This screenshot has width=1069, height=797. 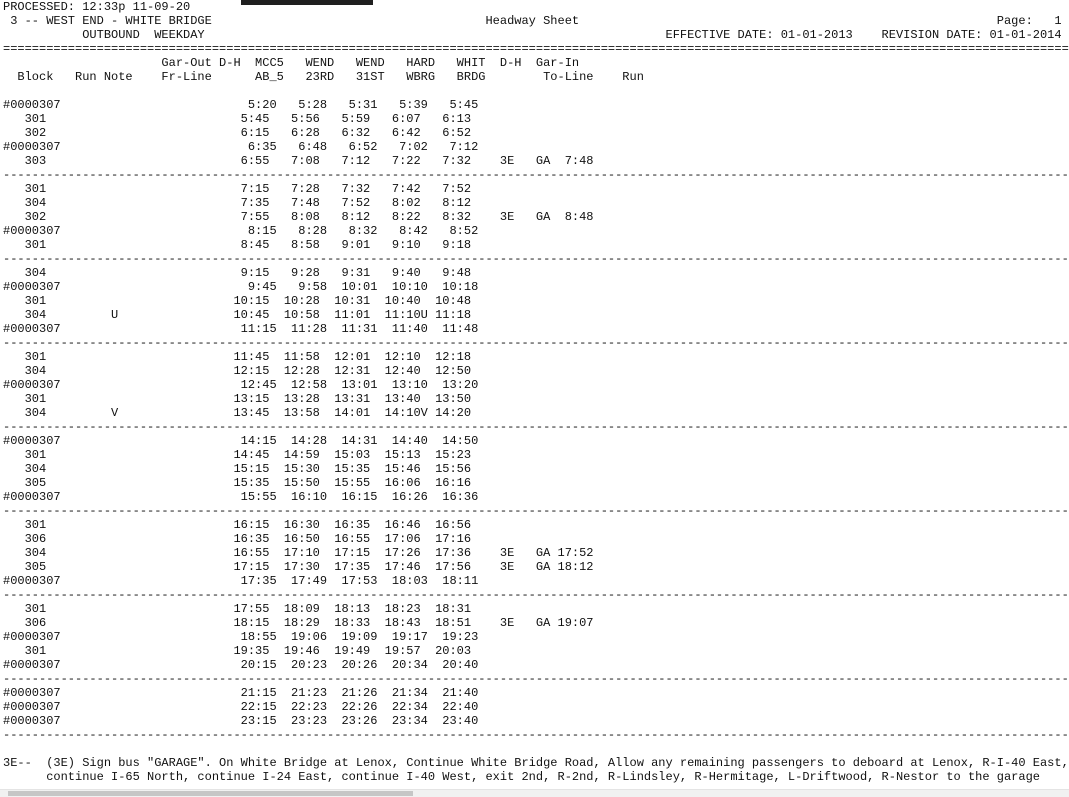 I want to click on schedule-row: 301 10:15 10:28 10:31 10:40 10:48, so click(x=536, y=301).